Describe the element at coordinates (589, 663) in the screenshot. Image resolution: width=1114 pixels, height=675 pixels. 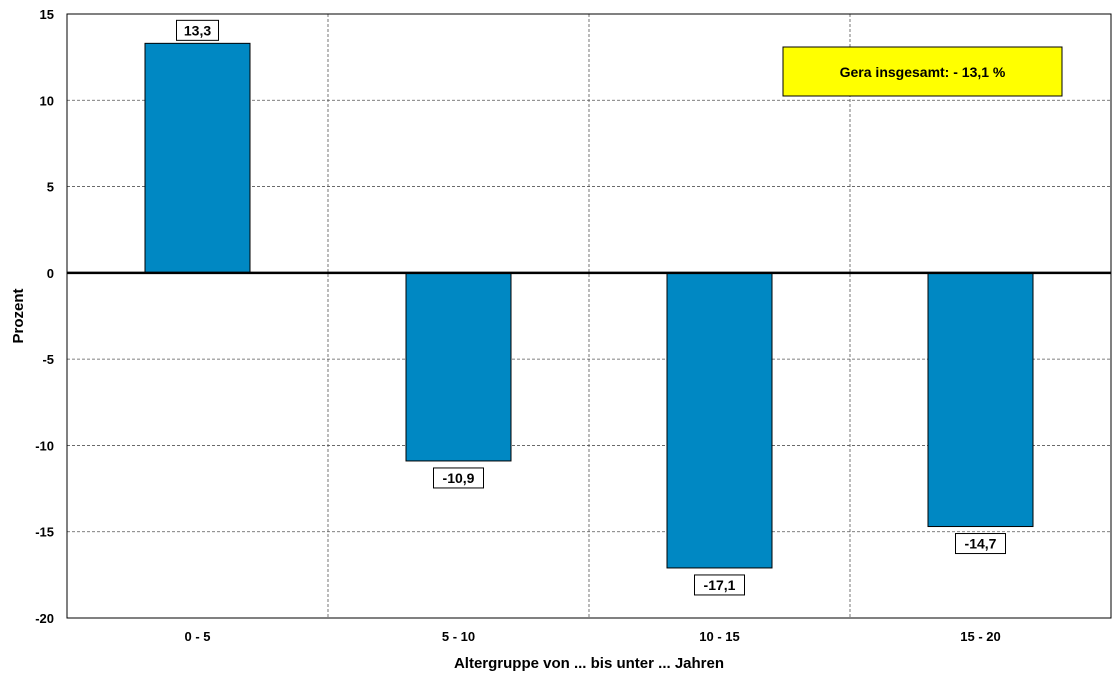
I see `x-axis-title: Altergruppe von ... bis unter ... Jahren` at that location.